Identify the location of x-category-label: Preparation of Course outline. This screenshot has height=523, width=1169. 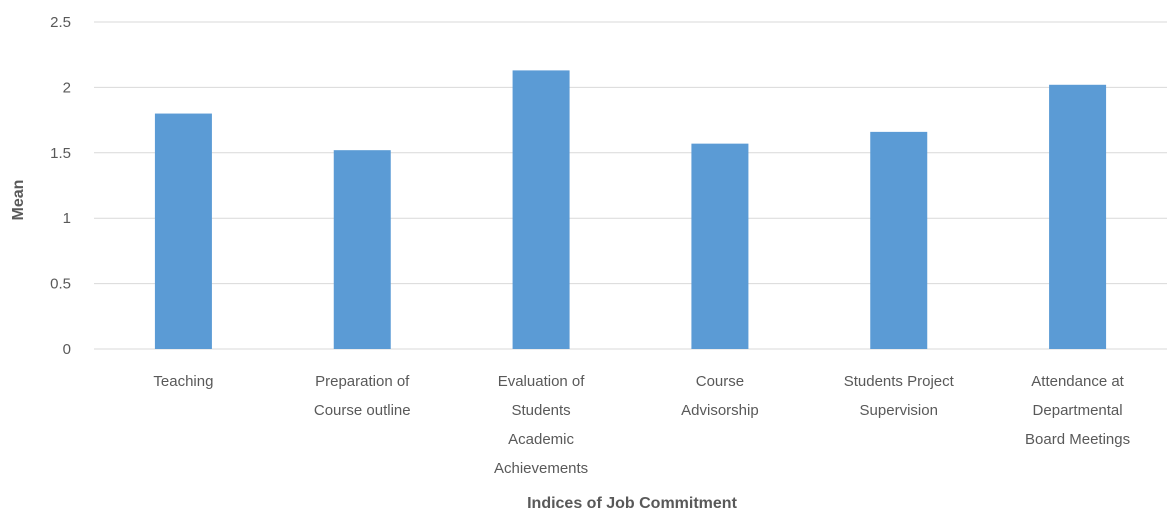
(362, 396).